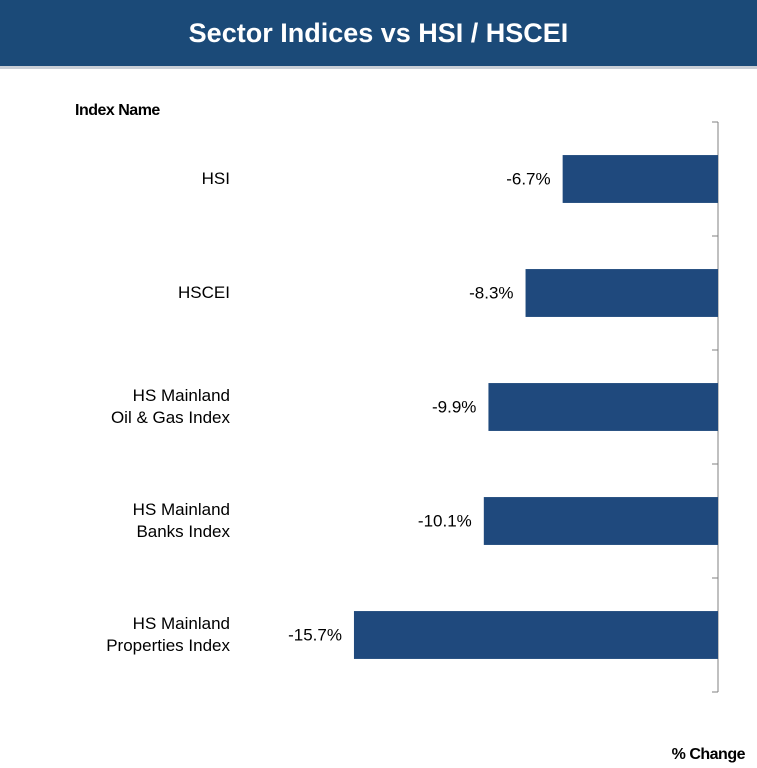 This screenshot has width=757, height=768. Describe the element at coordinates (528, 178) in the screenshot. I see `value-label: -6.7%` at that location.